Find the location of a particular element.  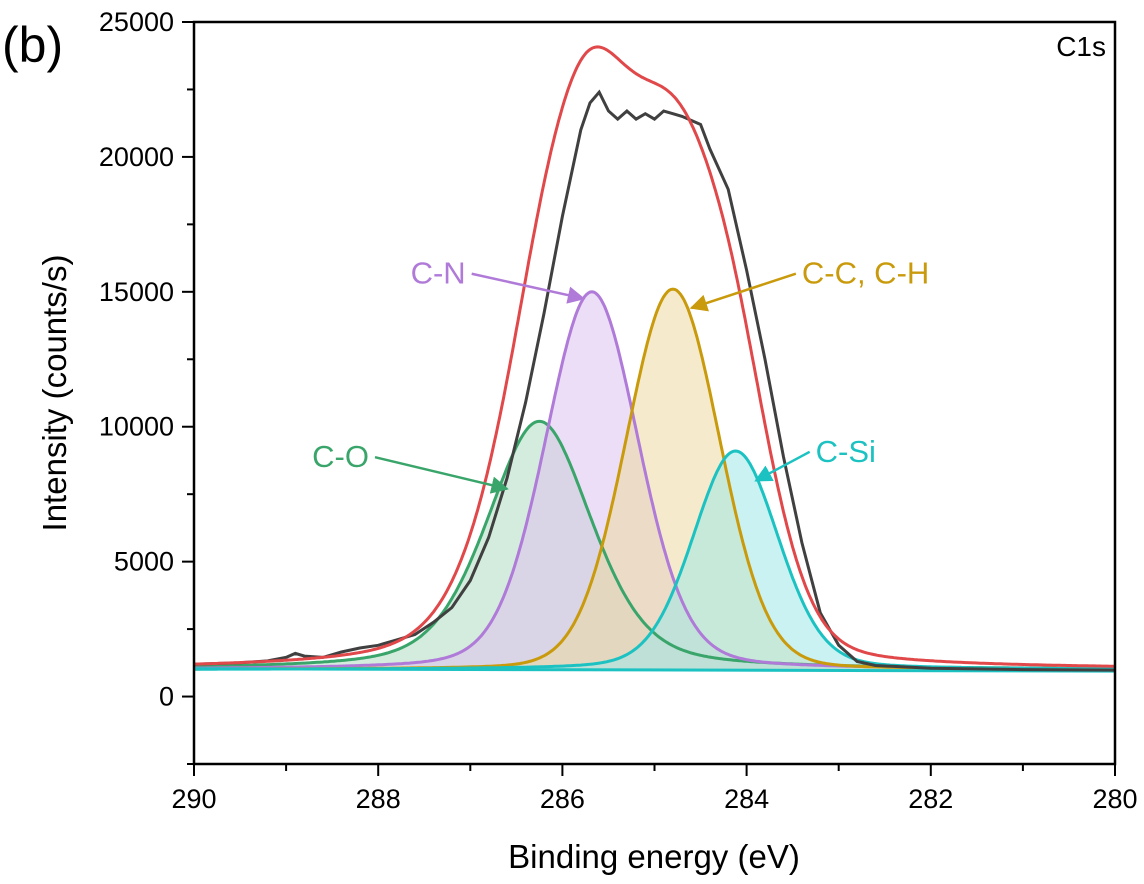

annotation-arrow-c-c-c-h is located at coordinates (743, 292).